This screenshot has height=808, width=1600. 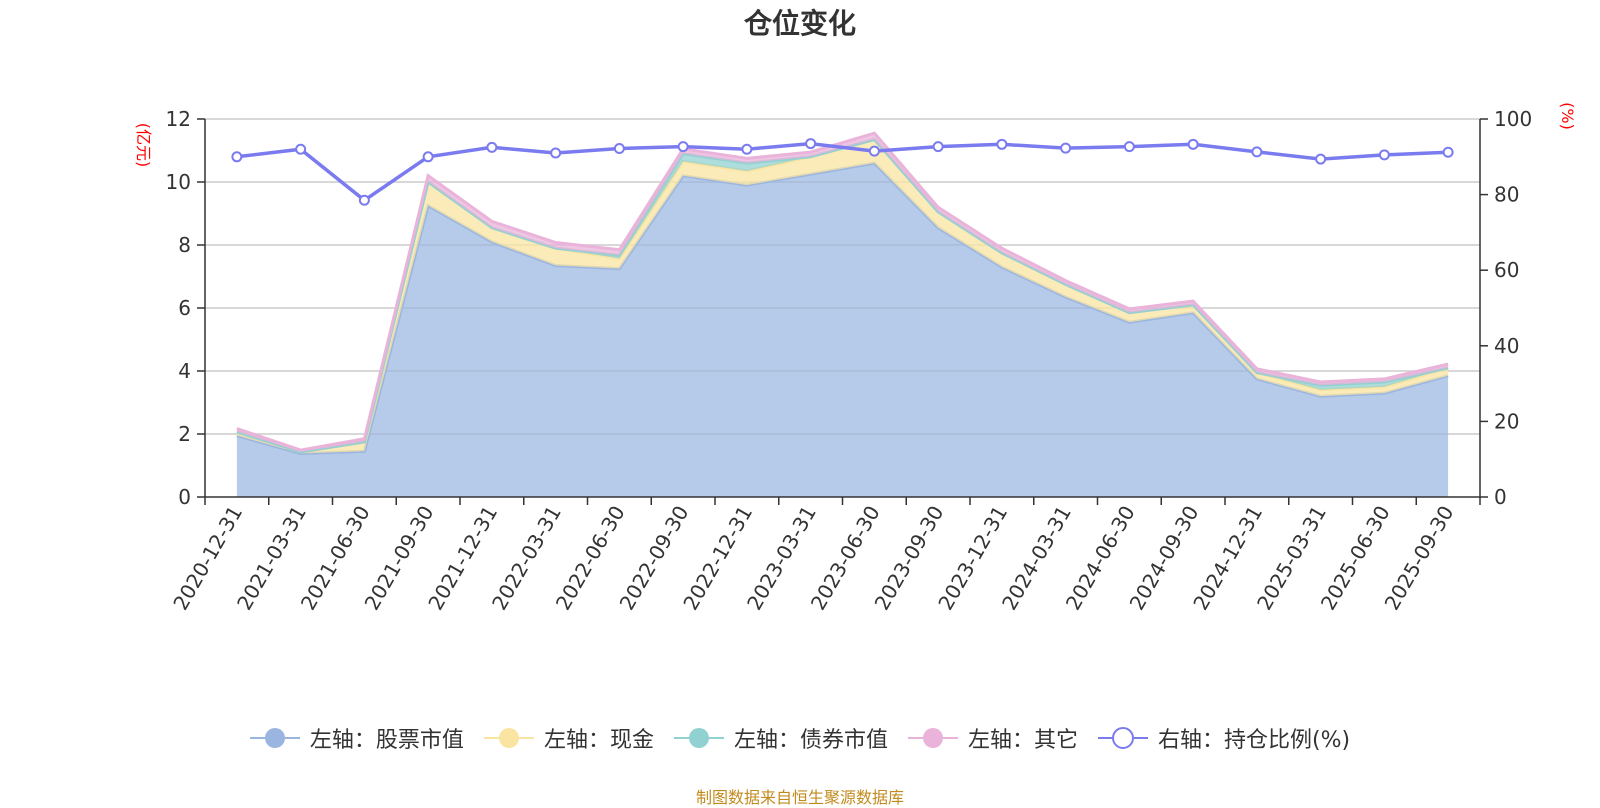 I want to click on legend-label: 左轴：股票市值, so click(x=386, y=740).